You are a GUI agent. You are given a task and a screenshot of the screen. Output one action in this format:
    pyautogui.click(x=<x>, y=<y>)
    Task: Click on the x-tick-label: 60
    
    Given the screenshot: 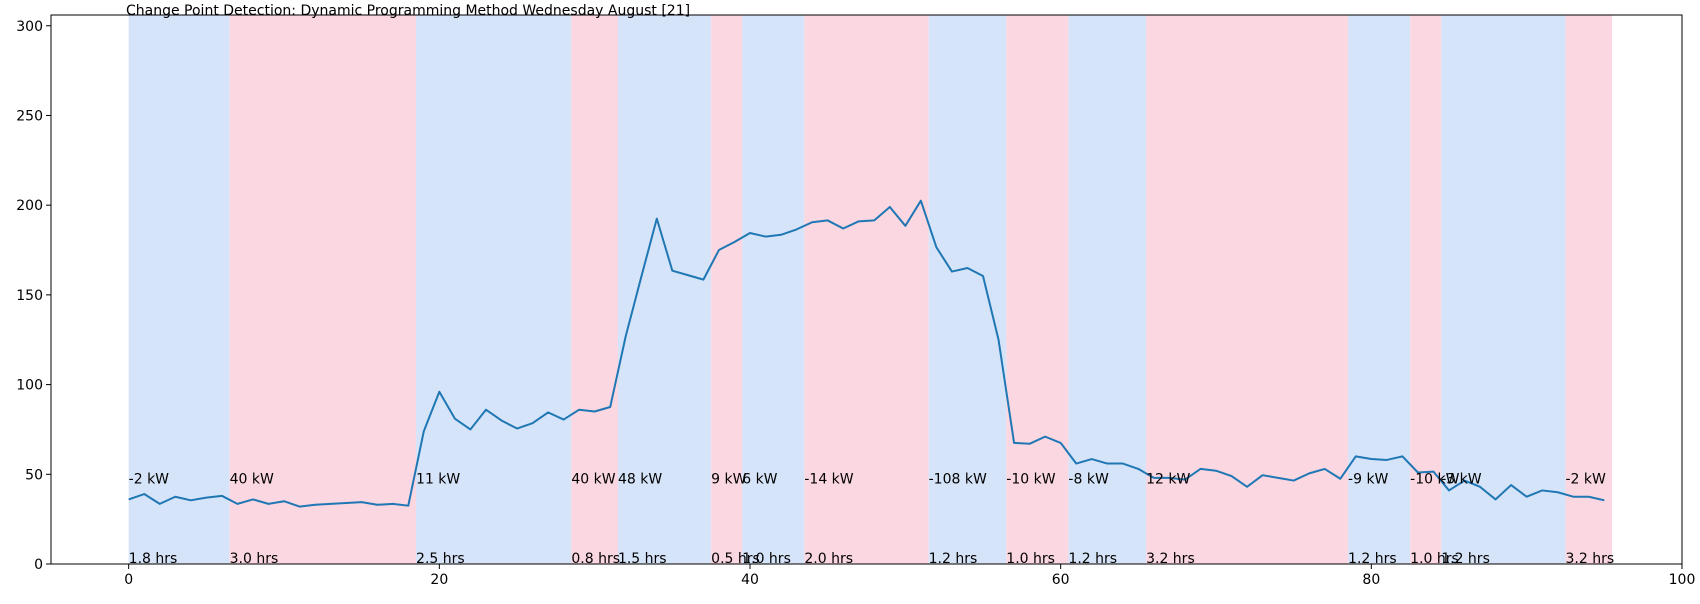 What is the action you would take?
    pyautogui.click(x=1061, y=580)
    